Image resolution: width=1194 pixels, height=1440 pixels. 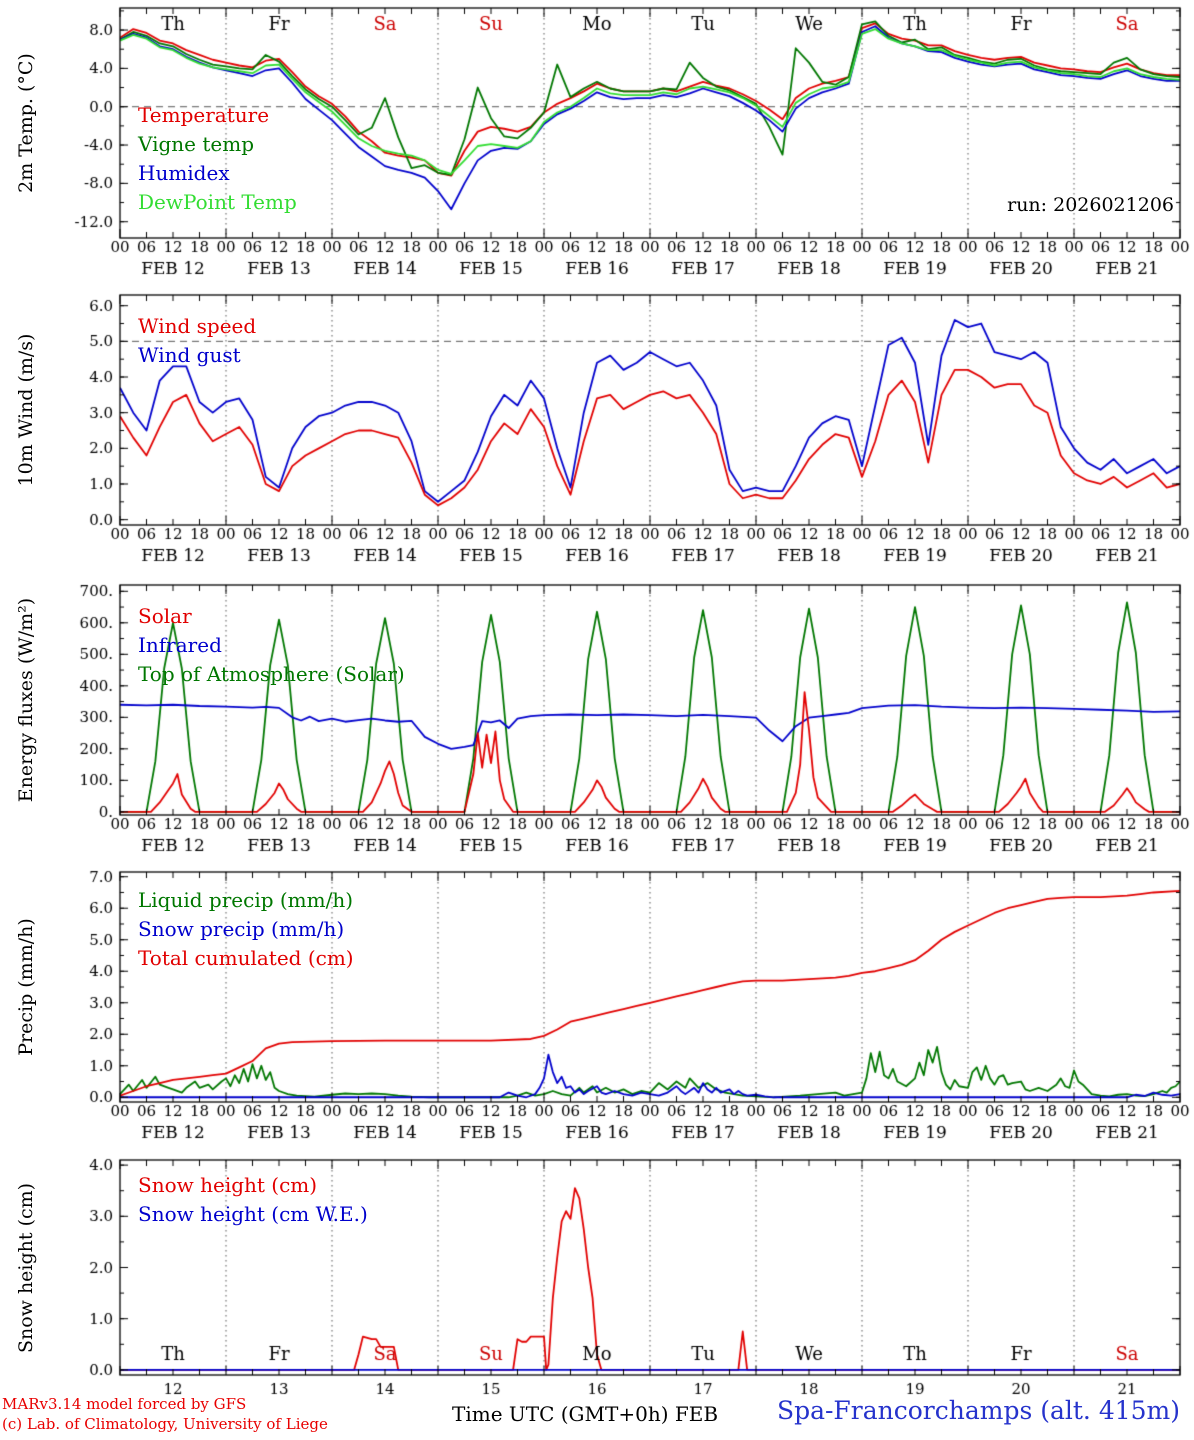 I want to click on y-axis-title-snow: Snow height (cm), so click(x=26, y=1268).